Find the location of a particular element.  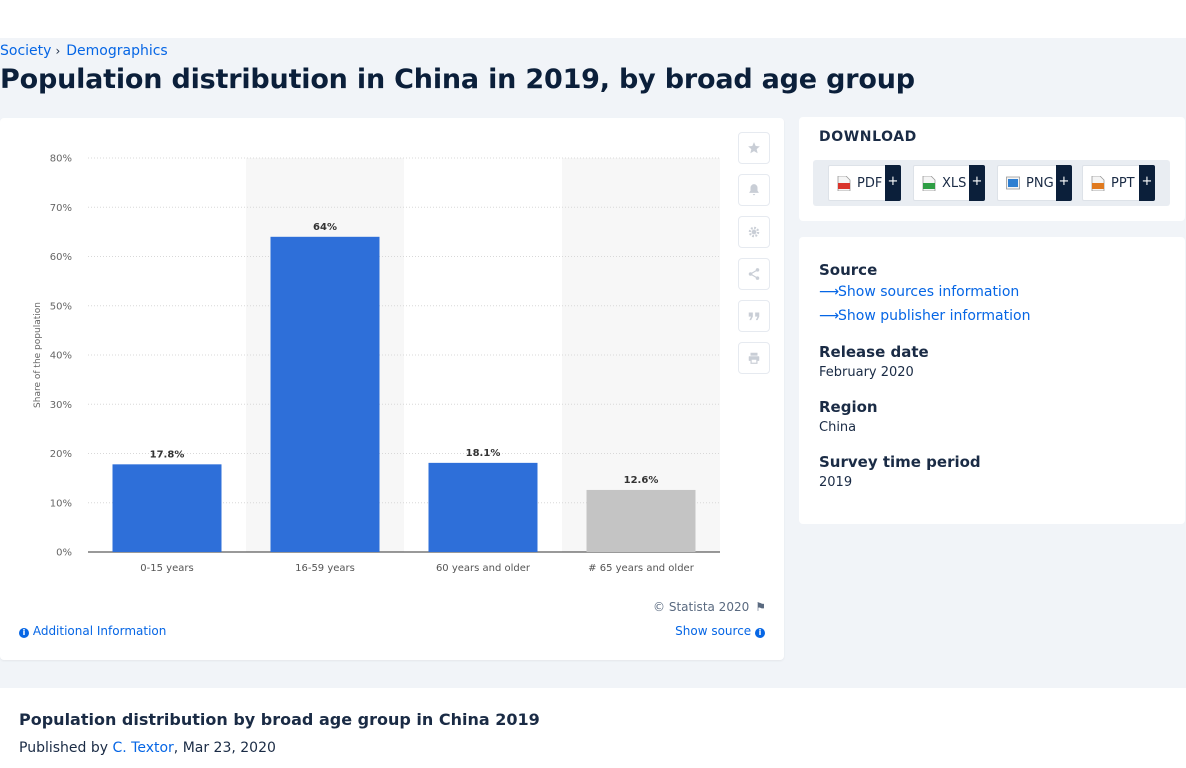

share-button is located at coordinates (754, 274).